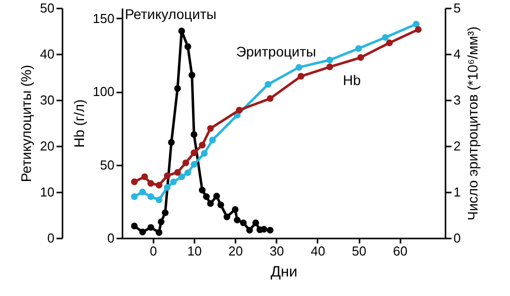  What do you see at coordinates (47, 100) in the screenshot?
I see `y3-tick-label: 30` at bounding box center [47, 100].